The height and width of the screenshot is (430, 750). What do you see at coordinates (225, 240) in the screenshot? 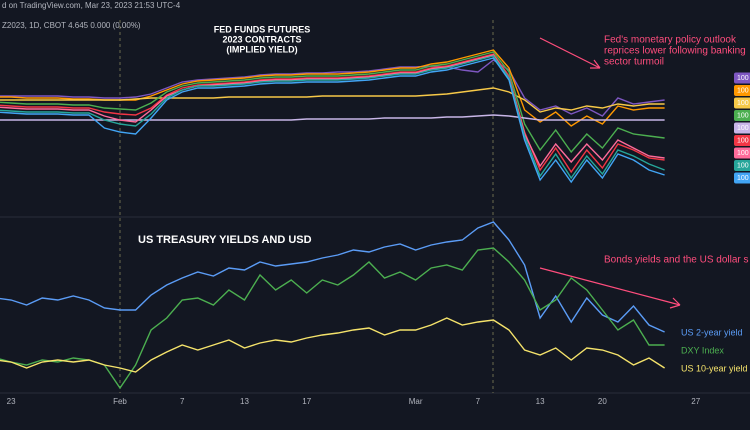
I see `bottom-title: US TREASURY YIELDS AND USD` at bounding box center [225, 240].